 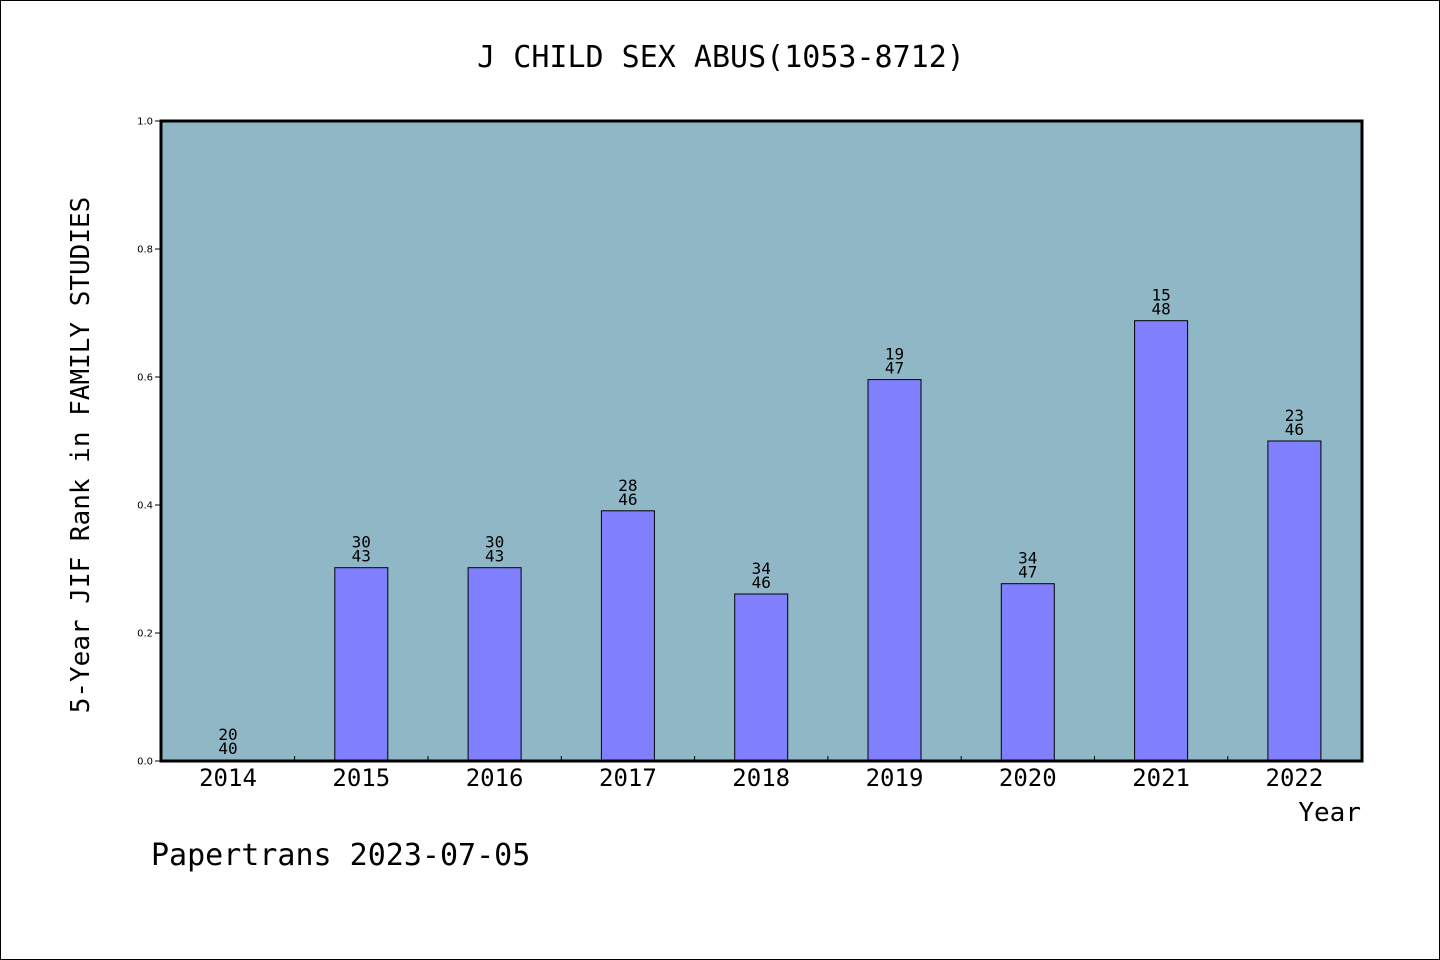 I want to click on x-tick-label-2016: 2016, so click(x=495, y=778).